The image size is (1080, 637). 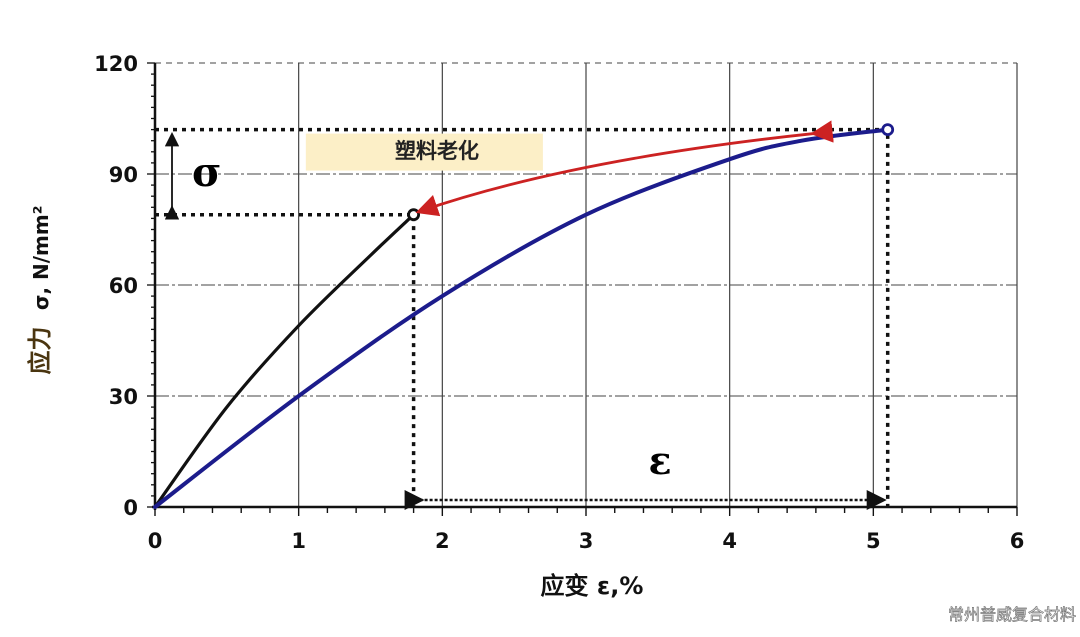 What do you see at coordinates (442, 541) in the screenshot?
I see `x-tick-label: 2` at bounding box center [442, 541].